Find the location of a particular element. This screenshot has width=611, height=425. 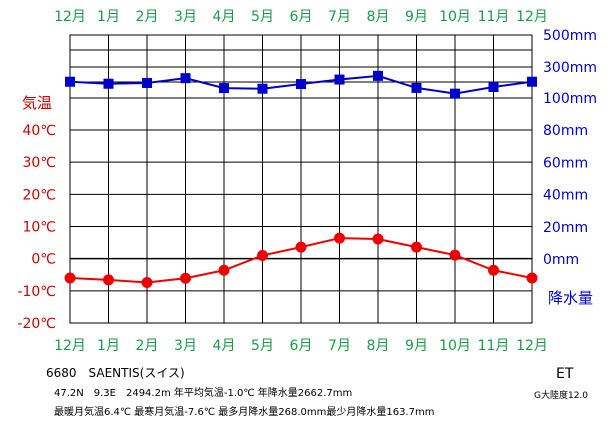

station-name: 6680 SAENTIS(スイス) is located at coordinates (115, 373).